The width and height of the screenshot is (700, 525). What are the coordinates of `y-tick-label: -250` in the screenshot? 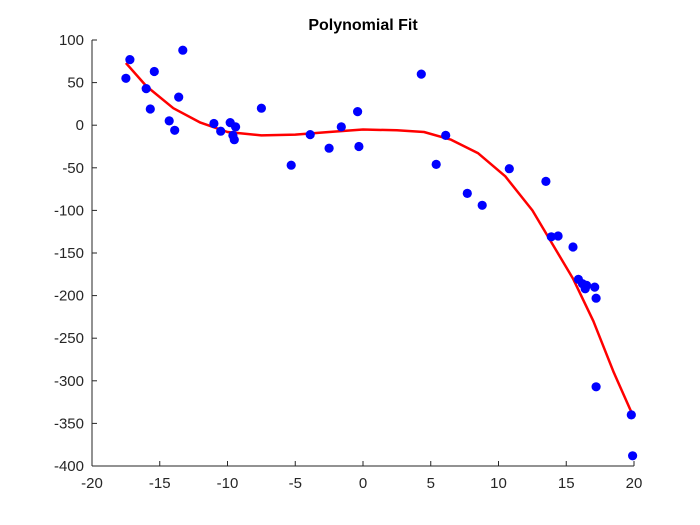 It's located at (69, 338).